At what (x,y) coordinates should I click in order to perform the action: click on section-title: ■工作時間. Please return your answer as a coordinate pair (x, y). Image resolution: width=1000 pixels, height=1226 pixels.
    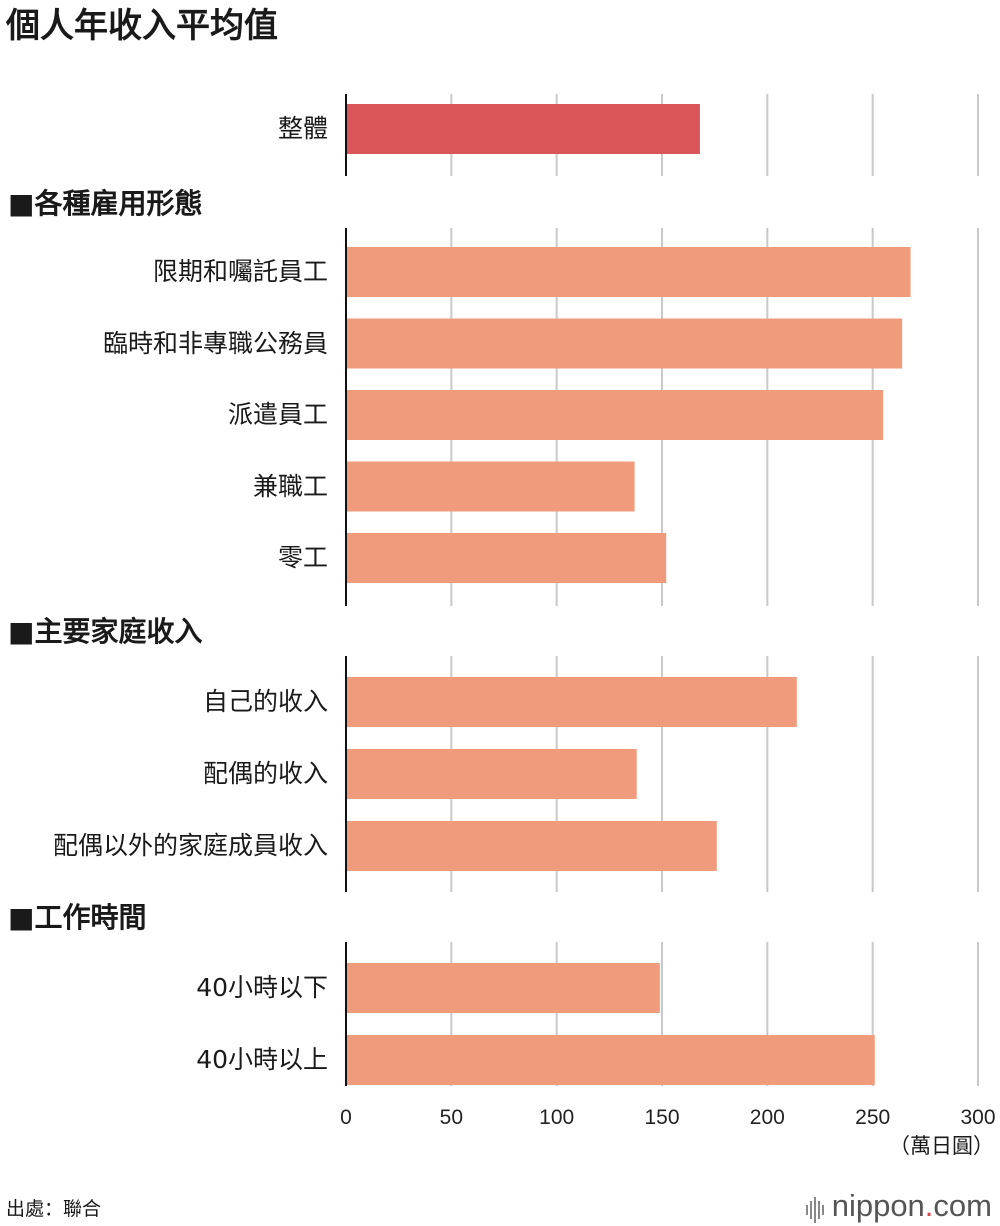
    Looking at the image, I should click on (77, 917).